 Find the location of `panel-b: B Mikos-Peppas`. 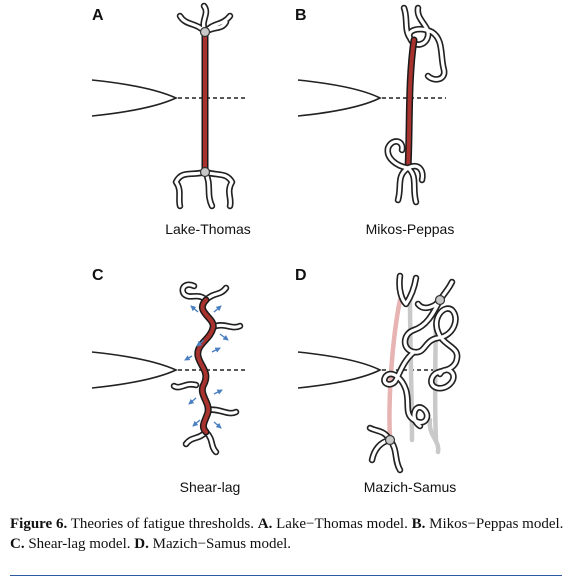

panel-b: B Mikos-Peppas is located at coordinates (375, 120).